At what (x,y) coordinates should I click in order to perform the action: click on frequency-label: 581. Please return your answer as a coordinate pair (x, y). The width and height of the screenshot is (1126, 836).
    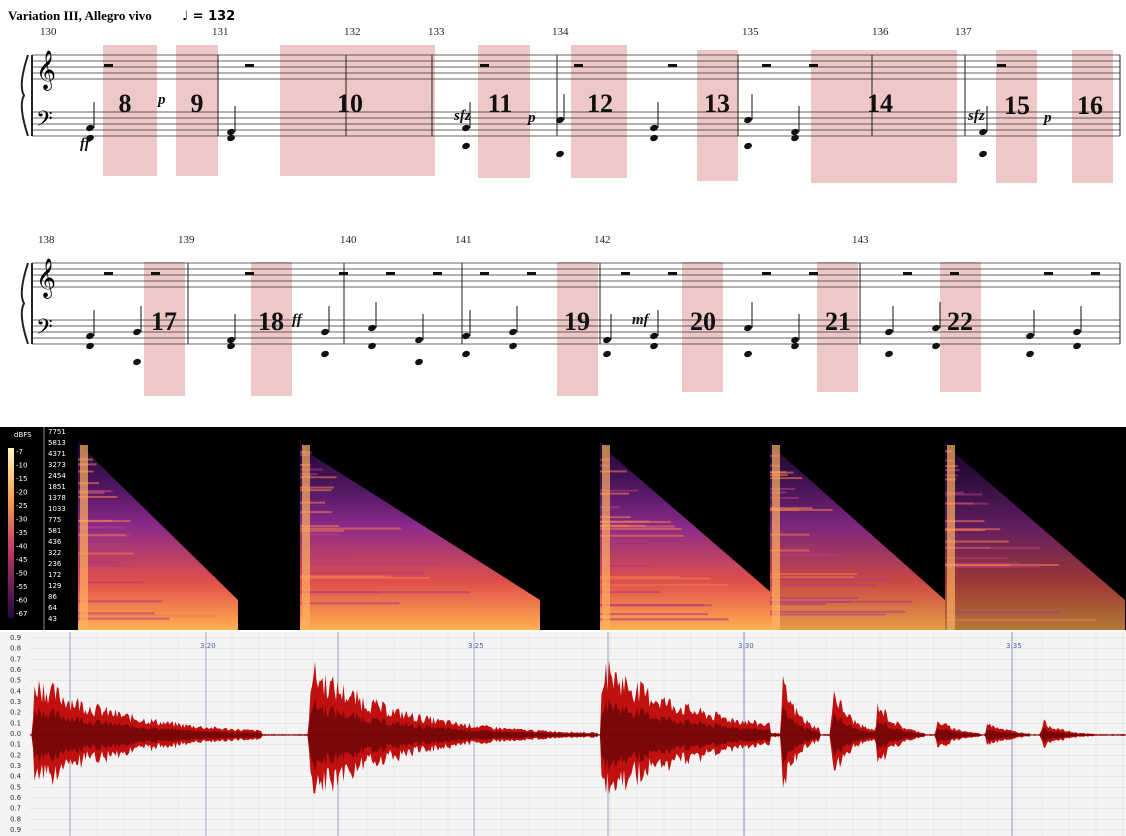
    Looking at the image, I should click on (54, 531).